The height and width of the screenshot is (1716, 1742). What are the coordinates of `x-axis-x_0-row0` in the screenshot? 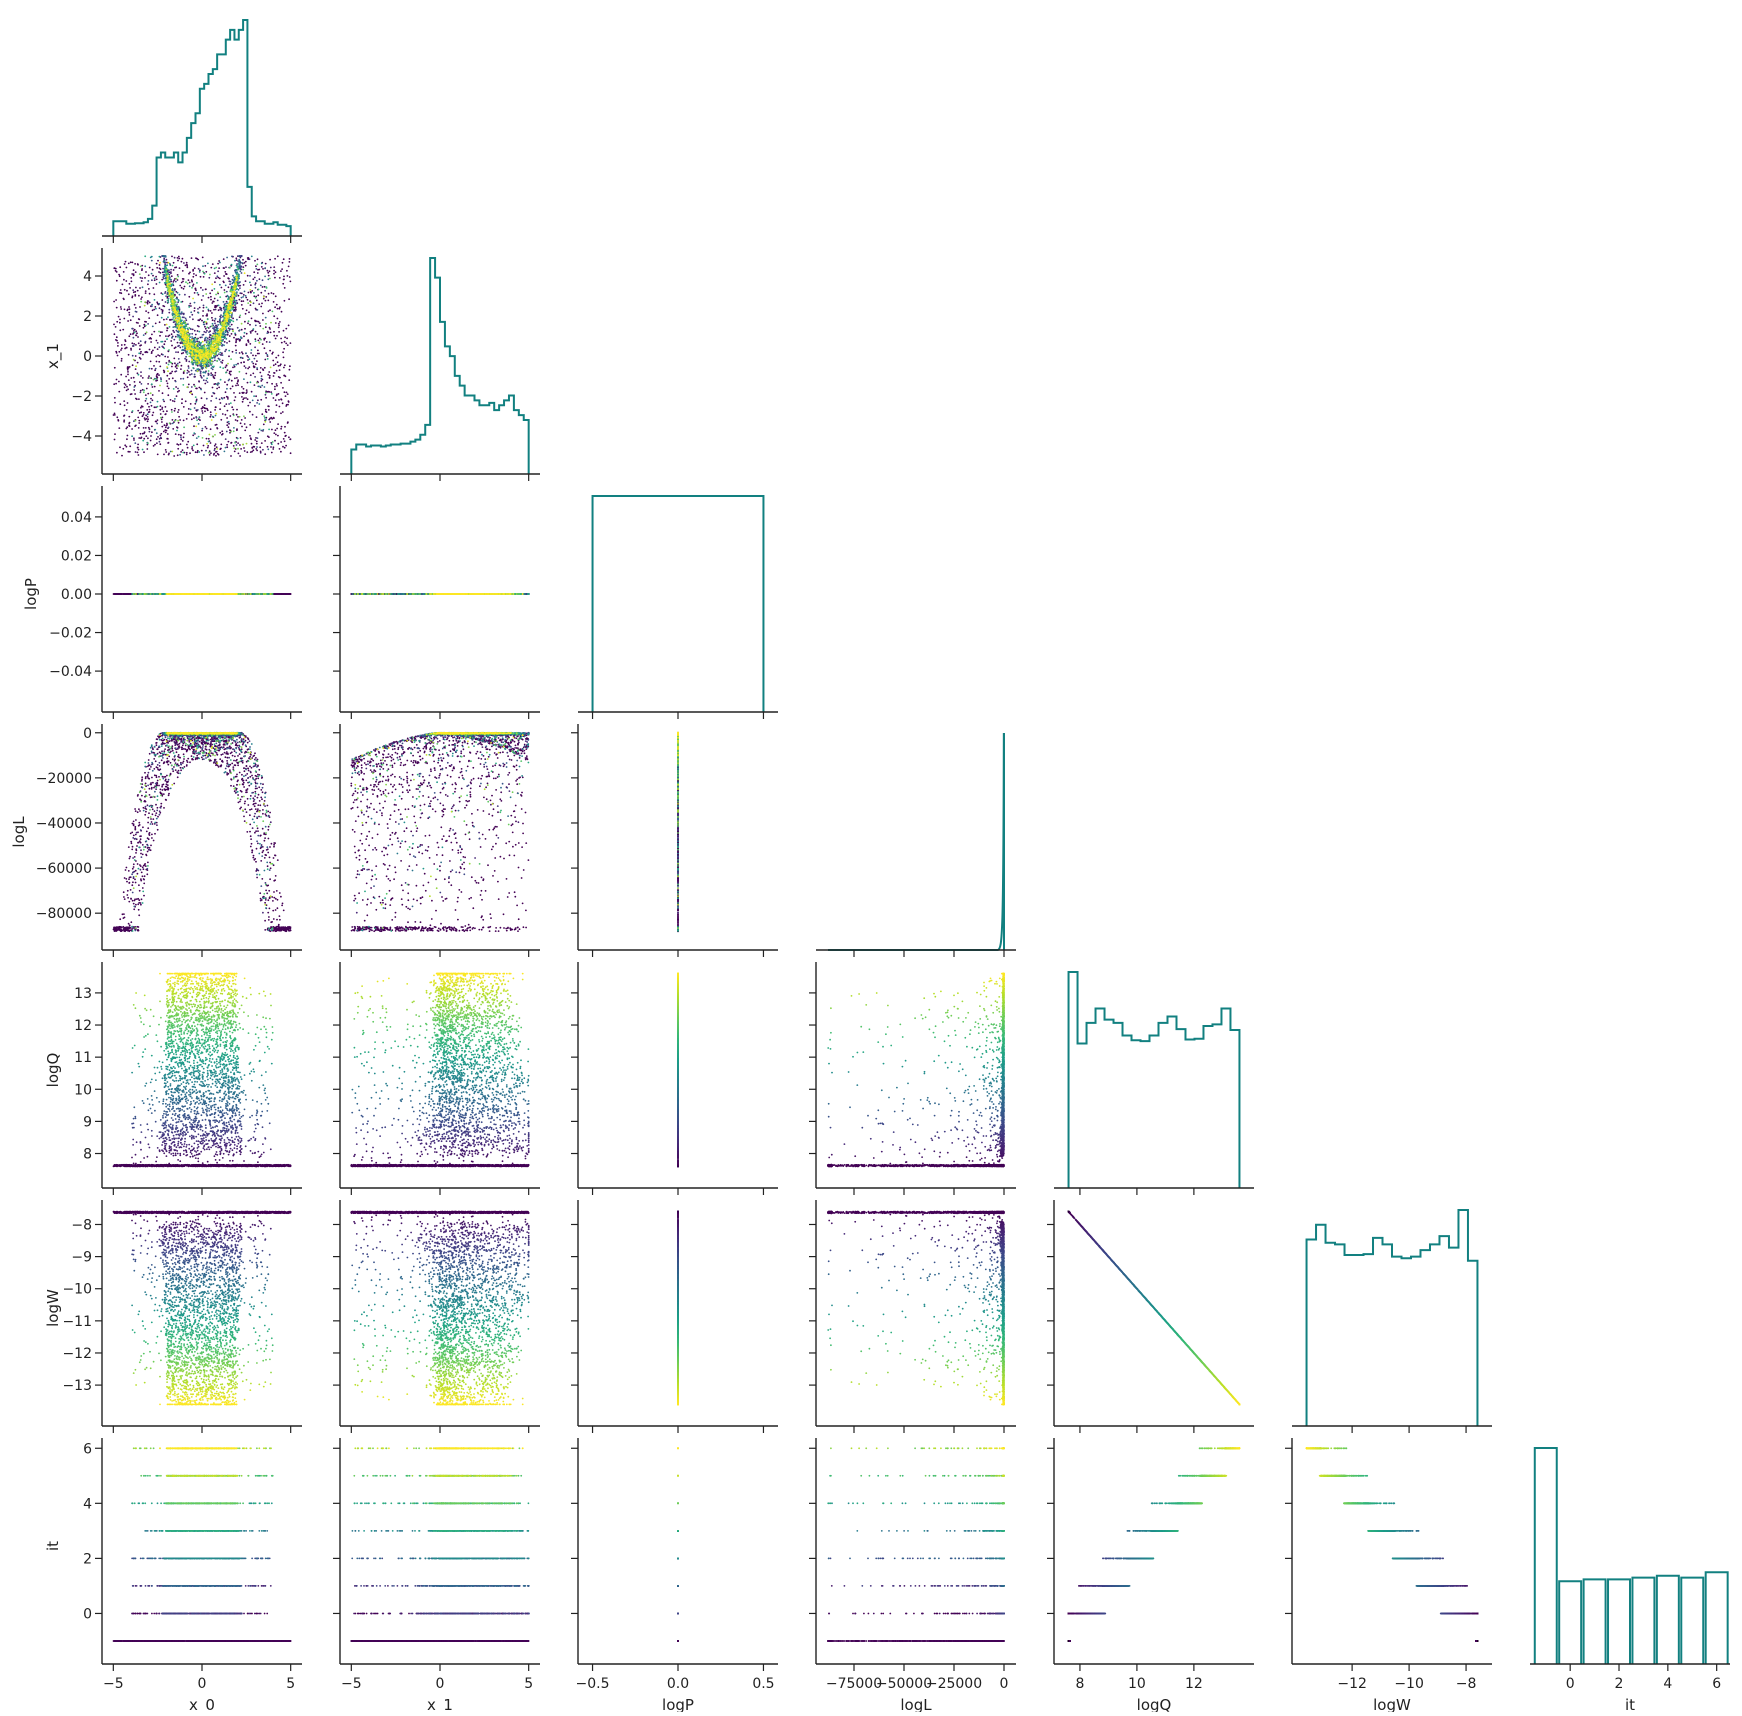 It's located at (202, 239).